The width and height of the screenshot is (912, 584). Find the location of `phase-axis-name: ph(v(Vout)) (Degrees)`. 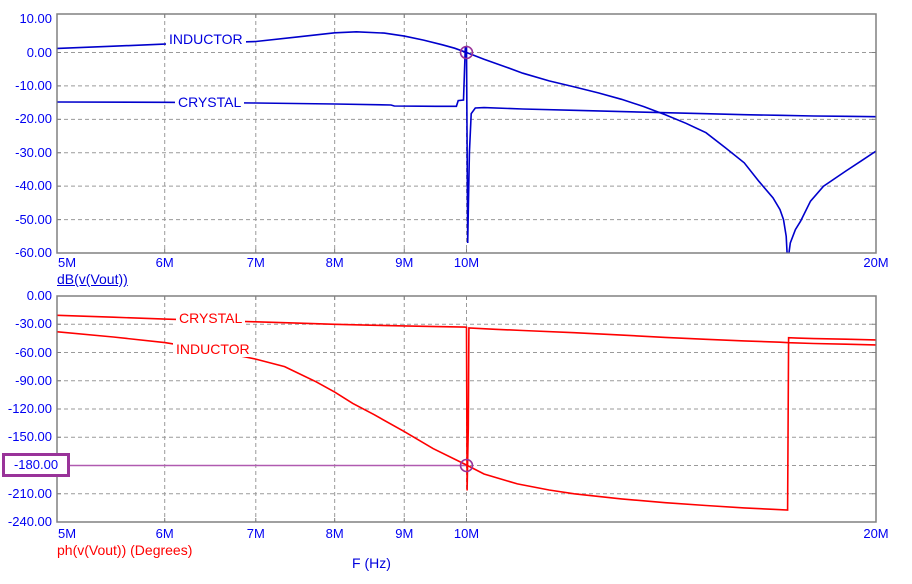

phase-axis-name: ph(v(Vout)) (Degrees) is located at coordinates (125, 550).